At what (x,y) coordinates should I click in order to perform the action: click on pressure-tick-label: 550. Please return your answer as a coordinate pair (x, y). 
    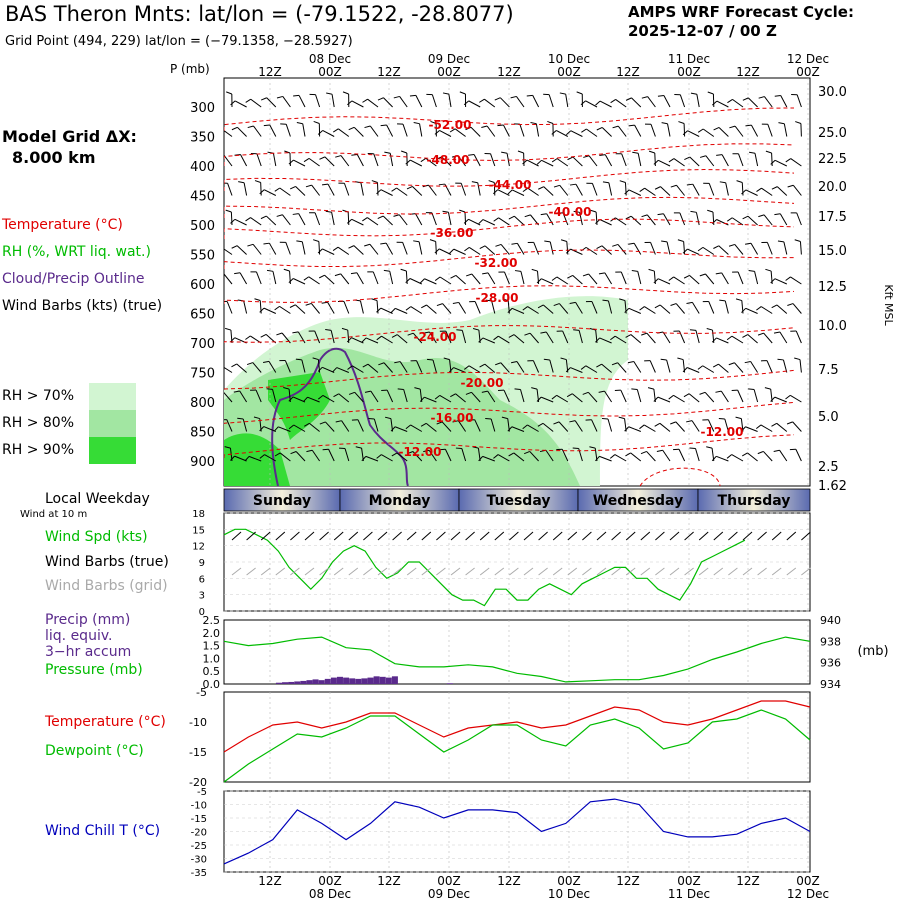
    Looking at the image, I should click on (202, 256).